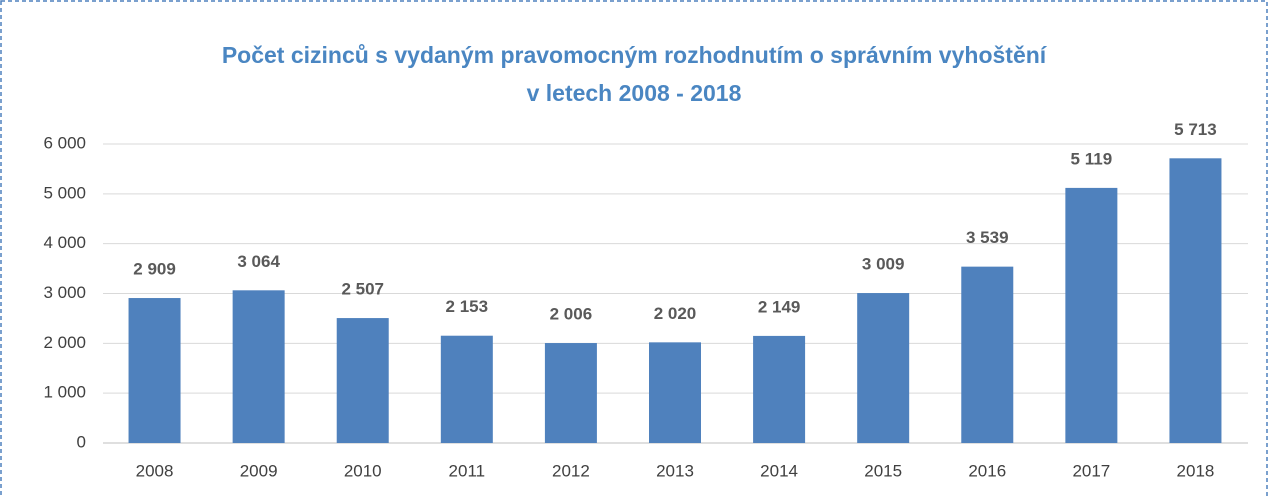  Describe the element at coordinates (571, 314) in the screenshot. I see `data-label: 2 006` at that location.